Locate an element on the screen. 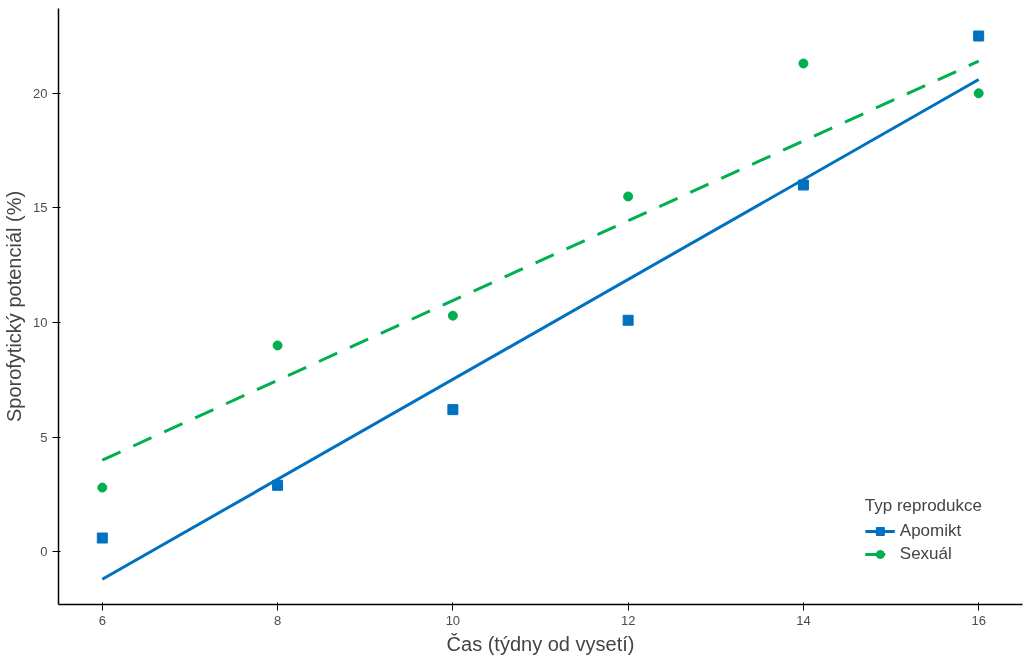 The height and width of the screenshot is (657, 1027). y-tick-label: 20 is located at coordinates (40, 93).